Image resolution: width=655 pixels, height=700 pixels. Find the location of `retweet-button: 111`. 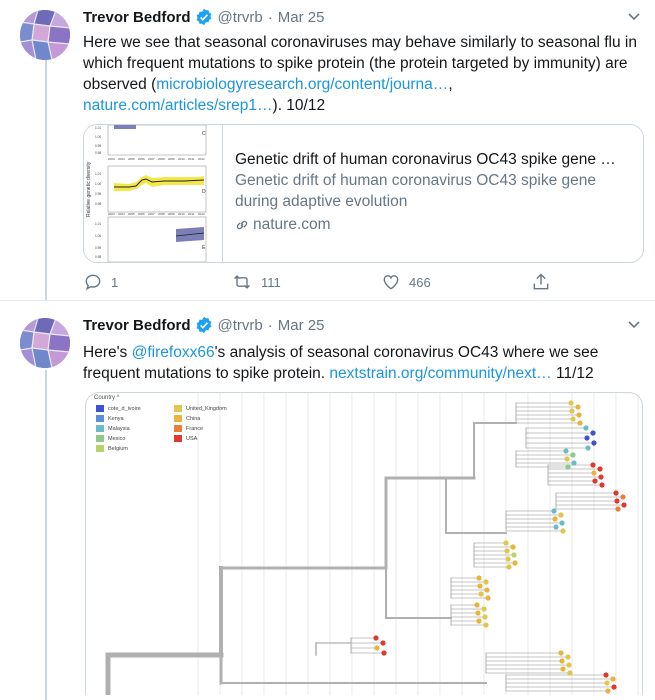

retweet-button: 111 is located at coordinates (306, 282).